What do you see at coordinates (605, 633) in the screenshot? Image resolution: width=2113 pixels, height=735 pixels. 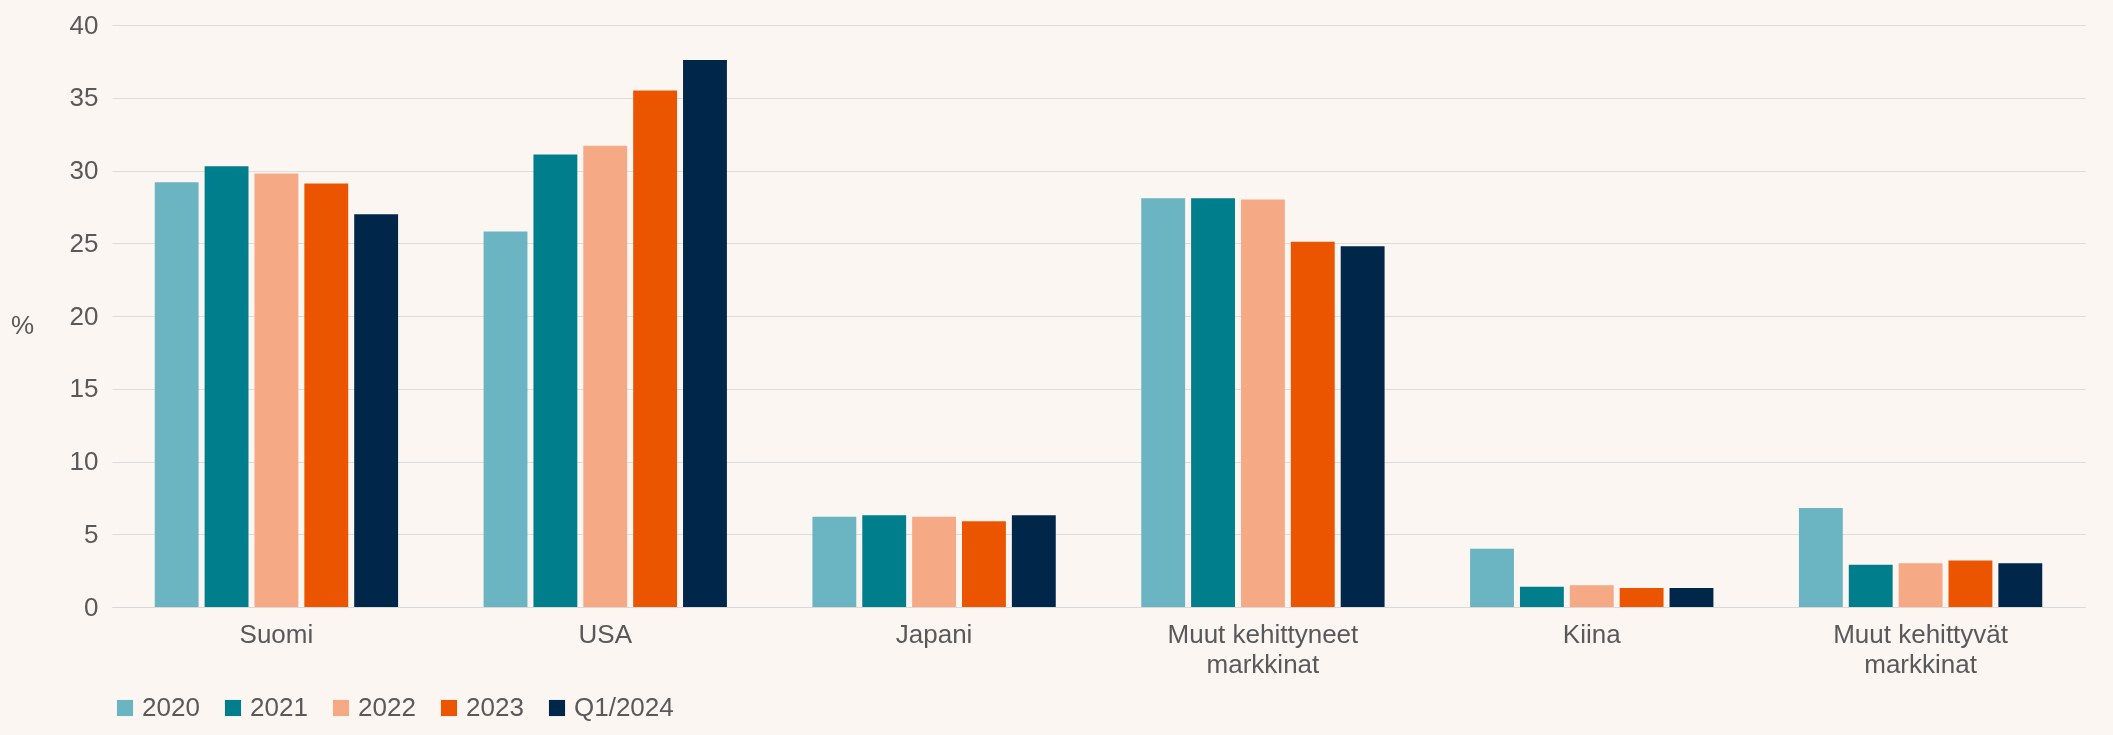 I see `x-tick-label: USA` at bounding box center [605, 633].